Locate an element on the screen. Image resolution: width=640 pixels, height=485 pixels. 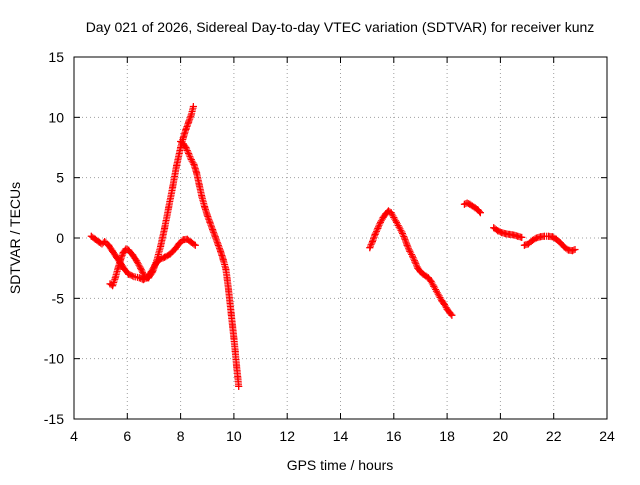
x-tick-label: 22 is located at coordinates (554, 436).